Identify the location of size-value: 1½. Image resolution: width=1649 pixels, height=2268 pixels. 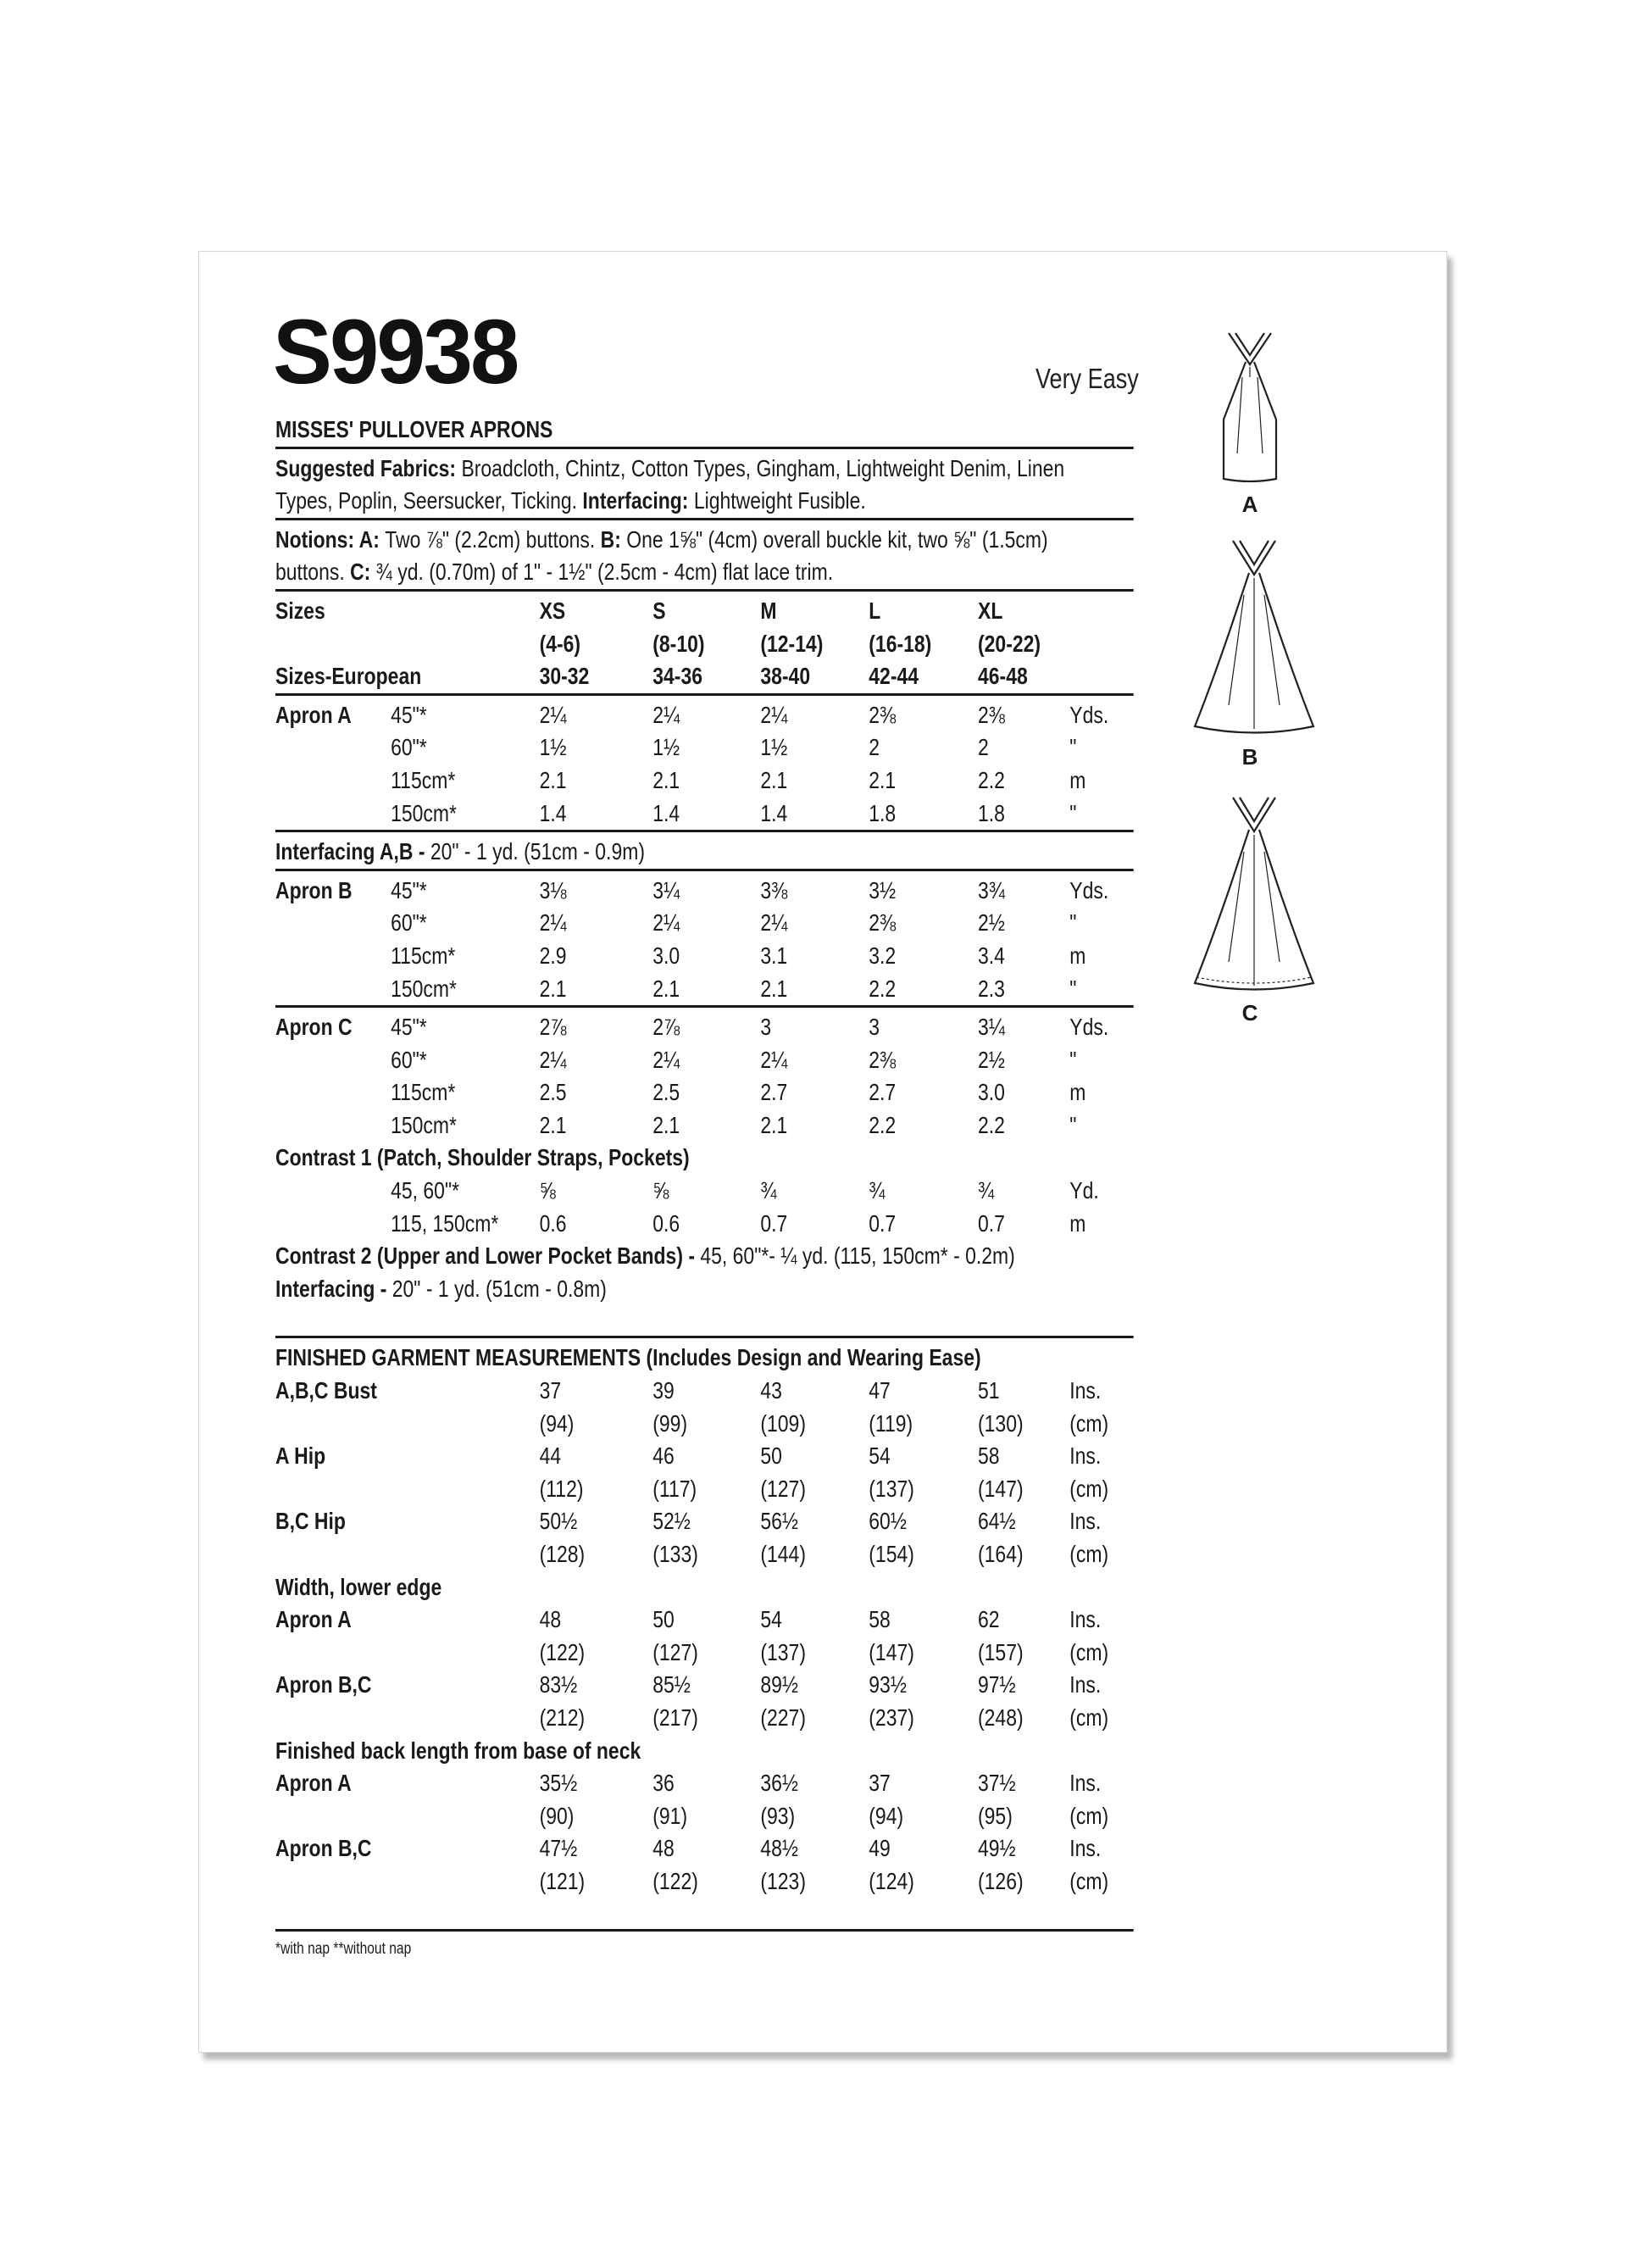
(774, 748).